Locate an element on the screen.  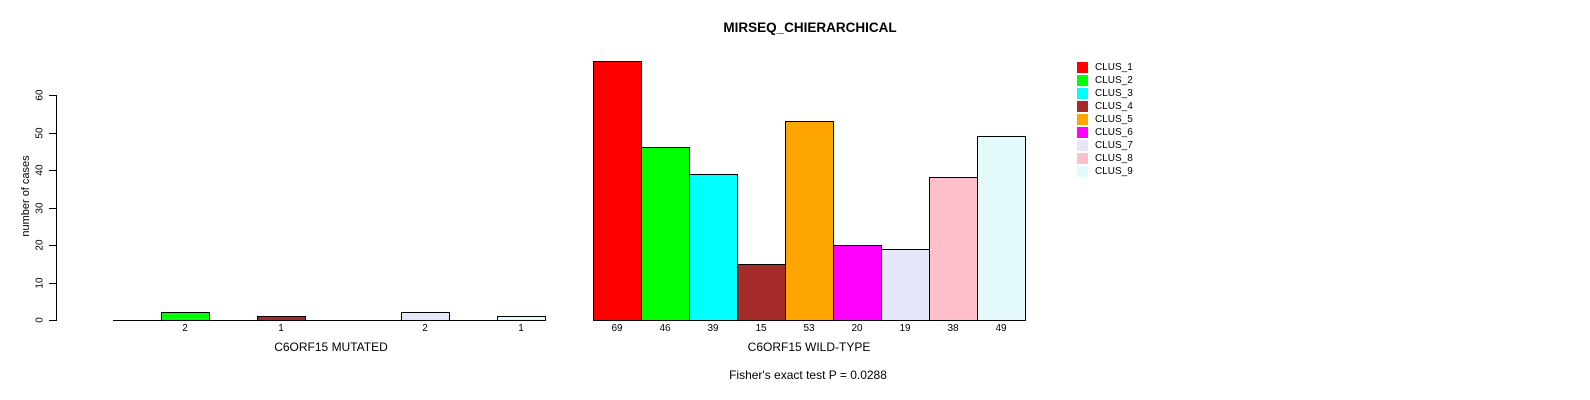
y-tick-label: 60 is located at coordinates (40, 95).